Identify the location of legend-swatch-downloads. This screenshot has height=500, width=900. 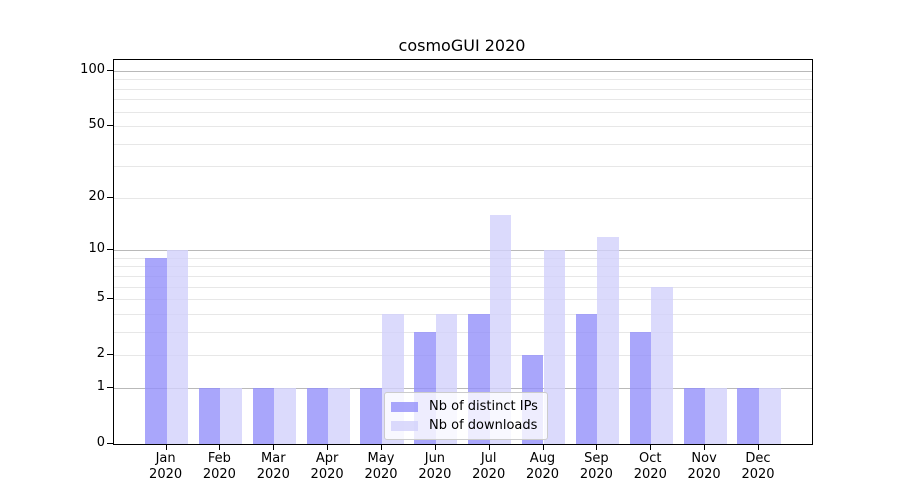
(404, 425).